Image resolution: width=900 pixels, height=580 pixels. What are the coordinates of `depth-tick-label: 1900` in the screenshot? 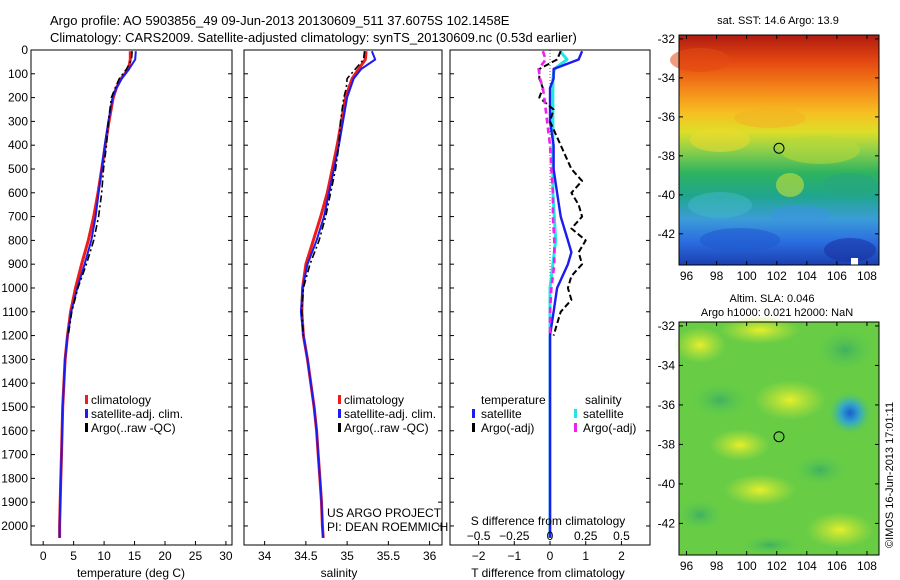 It's located at (14, 502).